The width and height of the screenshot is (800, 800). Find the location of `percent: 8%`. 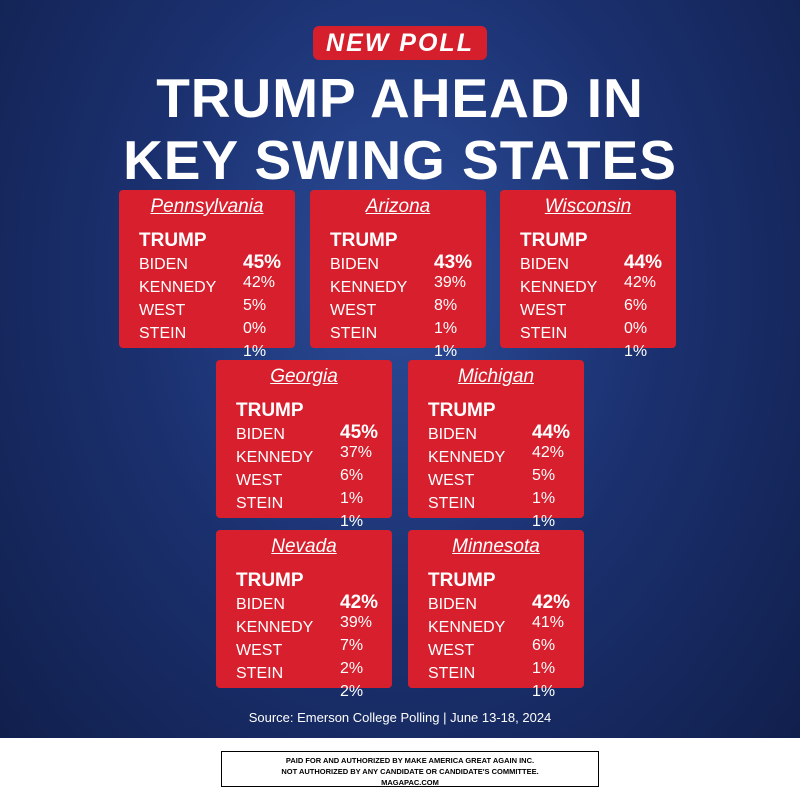

percent: 8% is located at coordinates (446, 305).